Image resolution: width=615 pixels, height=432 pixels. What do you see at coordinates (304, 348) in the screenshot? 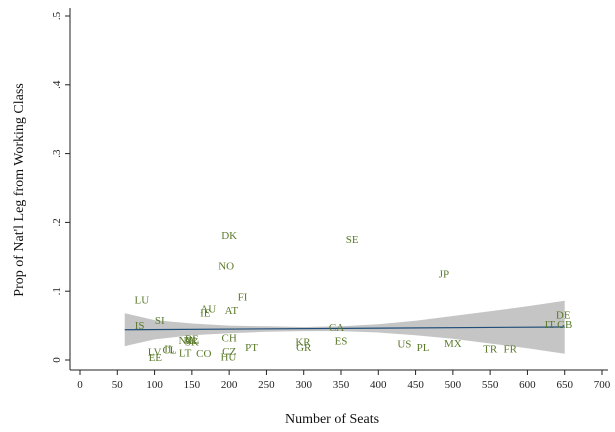
I see `point-label-gr: GR` at bounding box center [304, 348].